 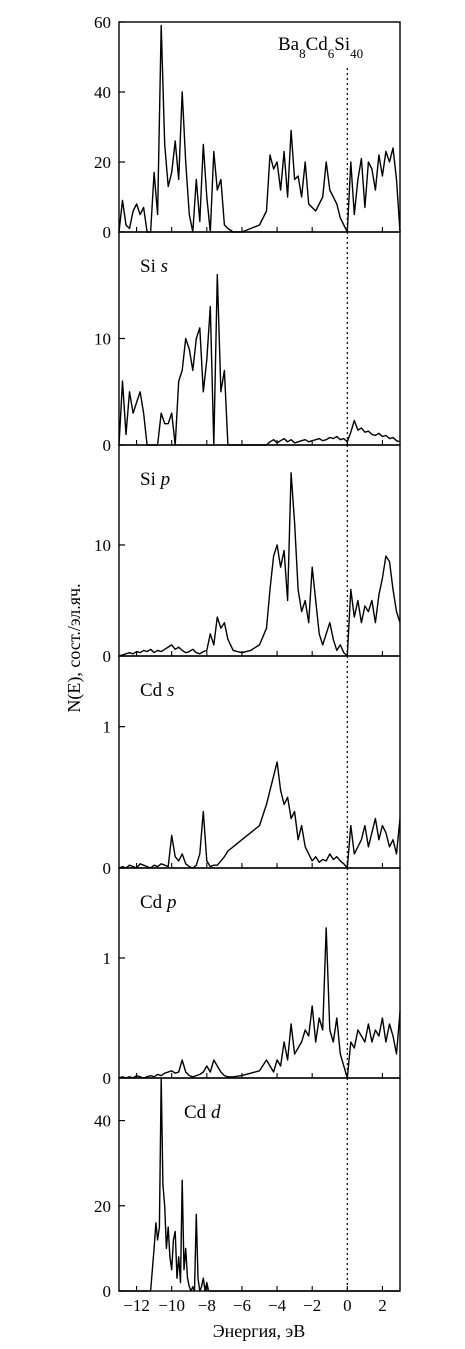 I want to click on panel-label: Ba8Cd6Si40, so click(x=320, y=47).